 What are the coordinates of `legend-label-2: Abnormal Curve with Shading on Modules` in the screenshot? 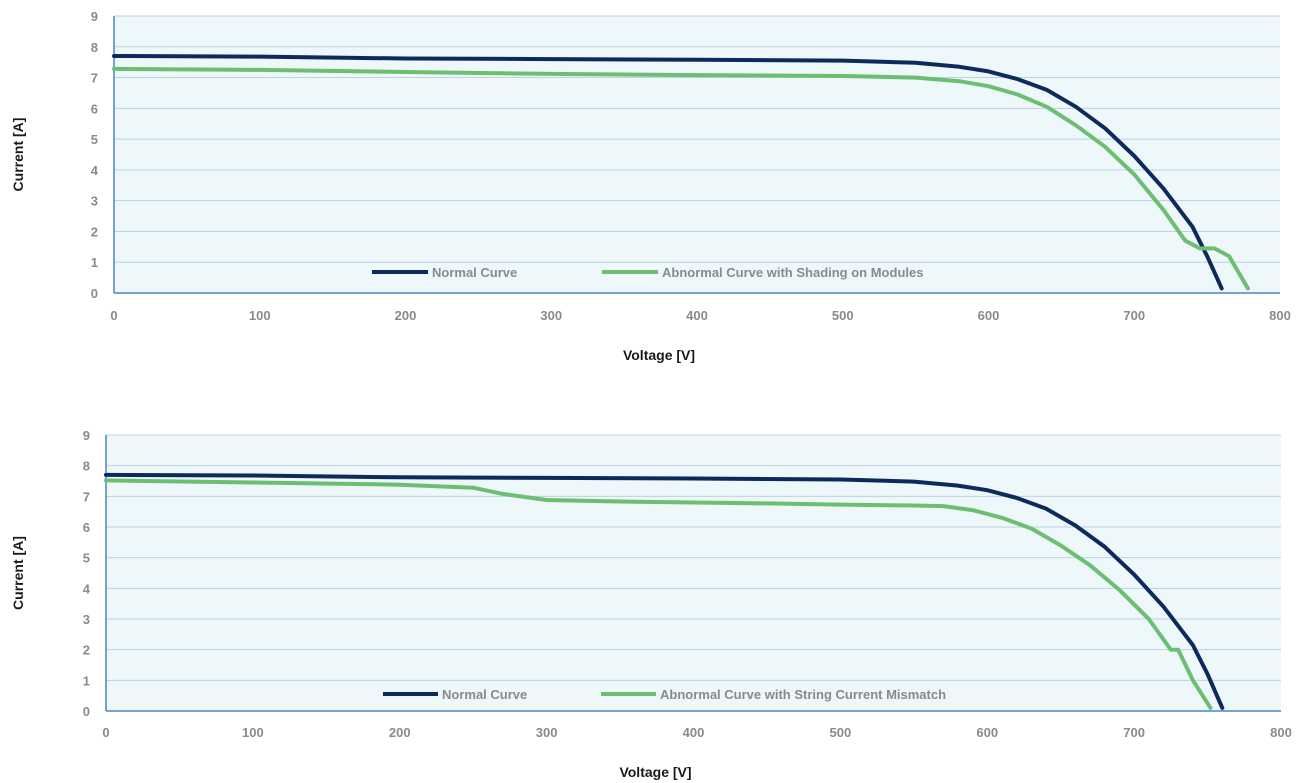 It's located at (792, 272).